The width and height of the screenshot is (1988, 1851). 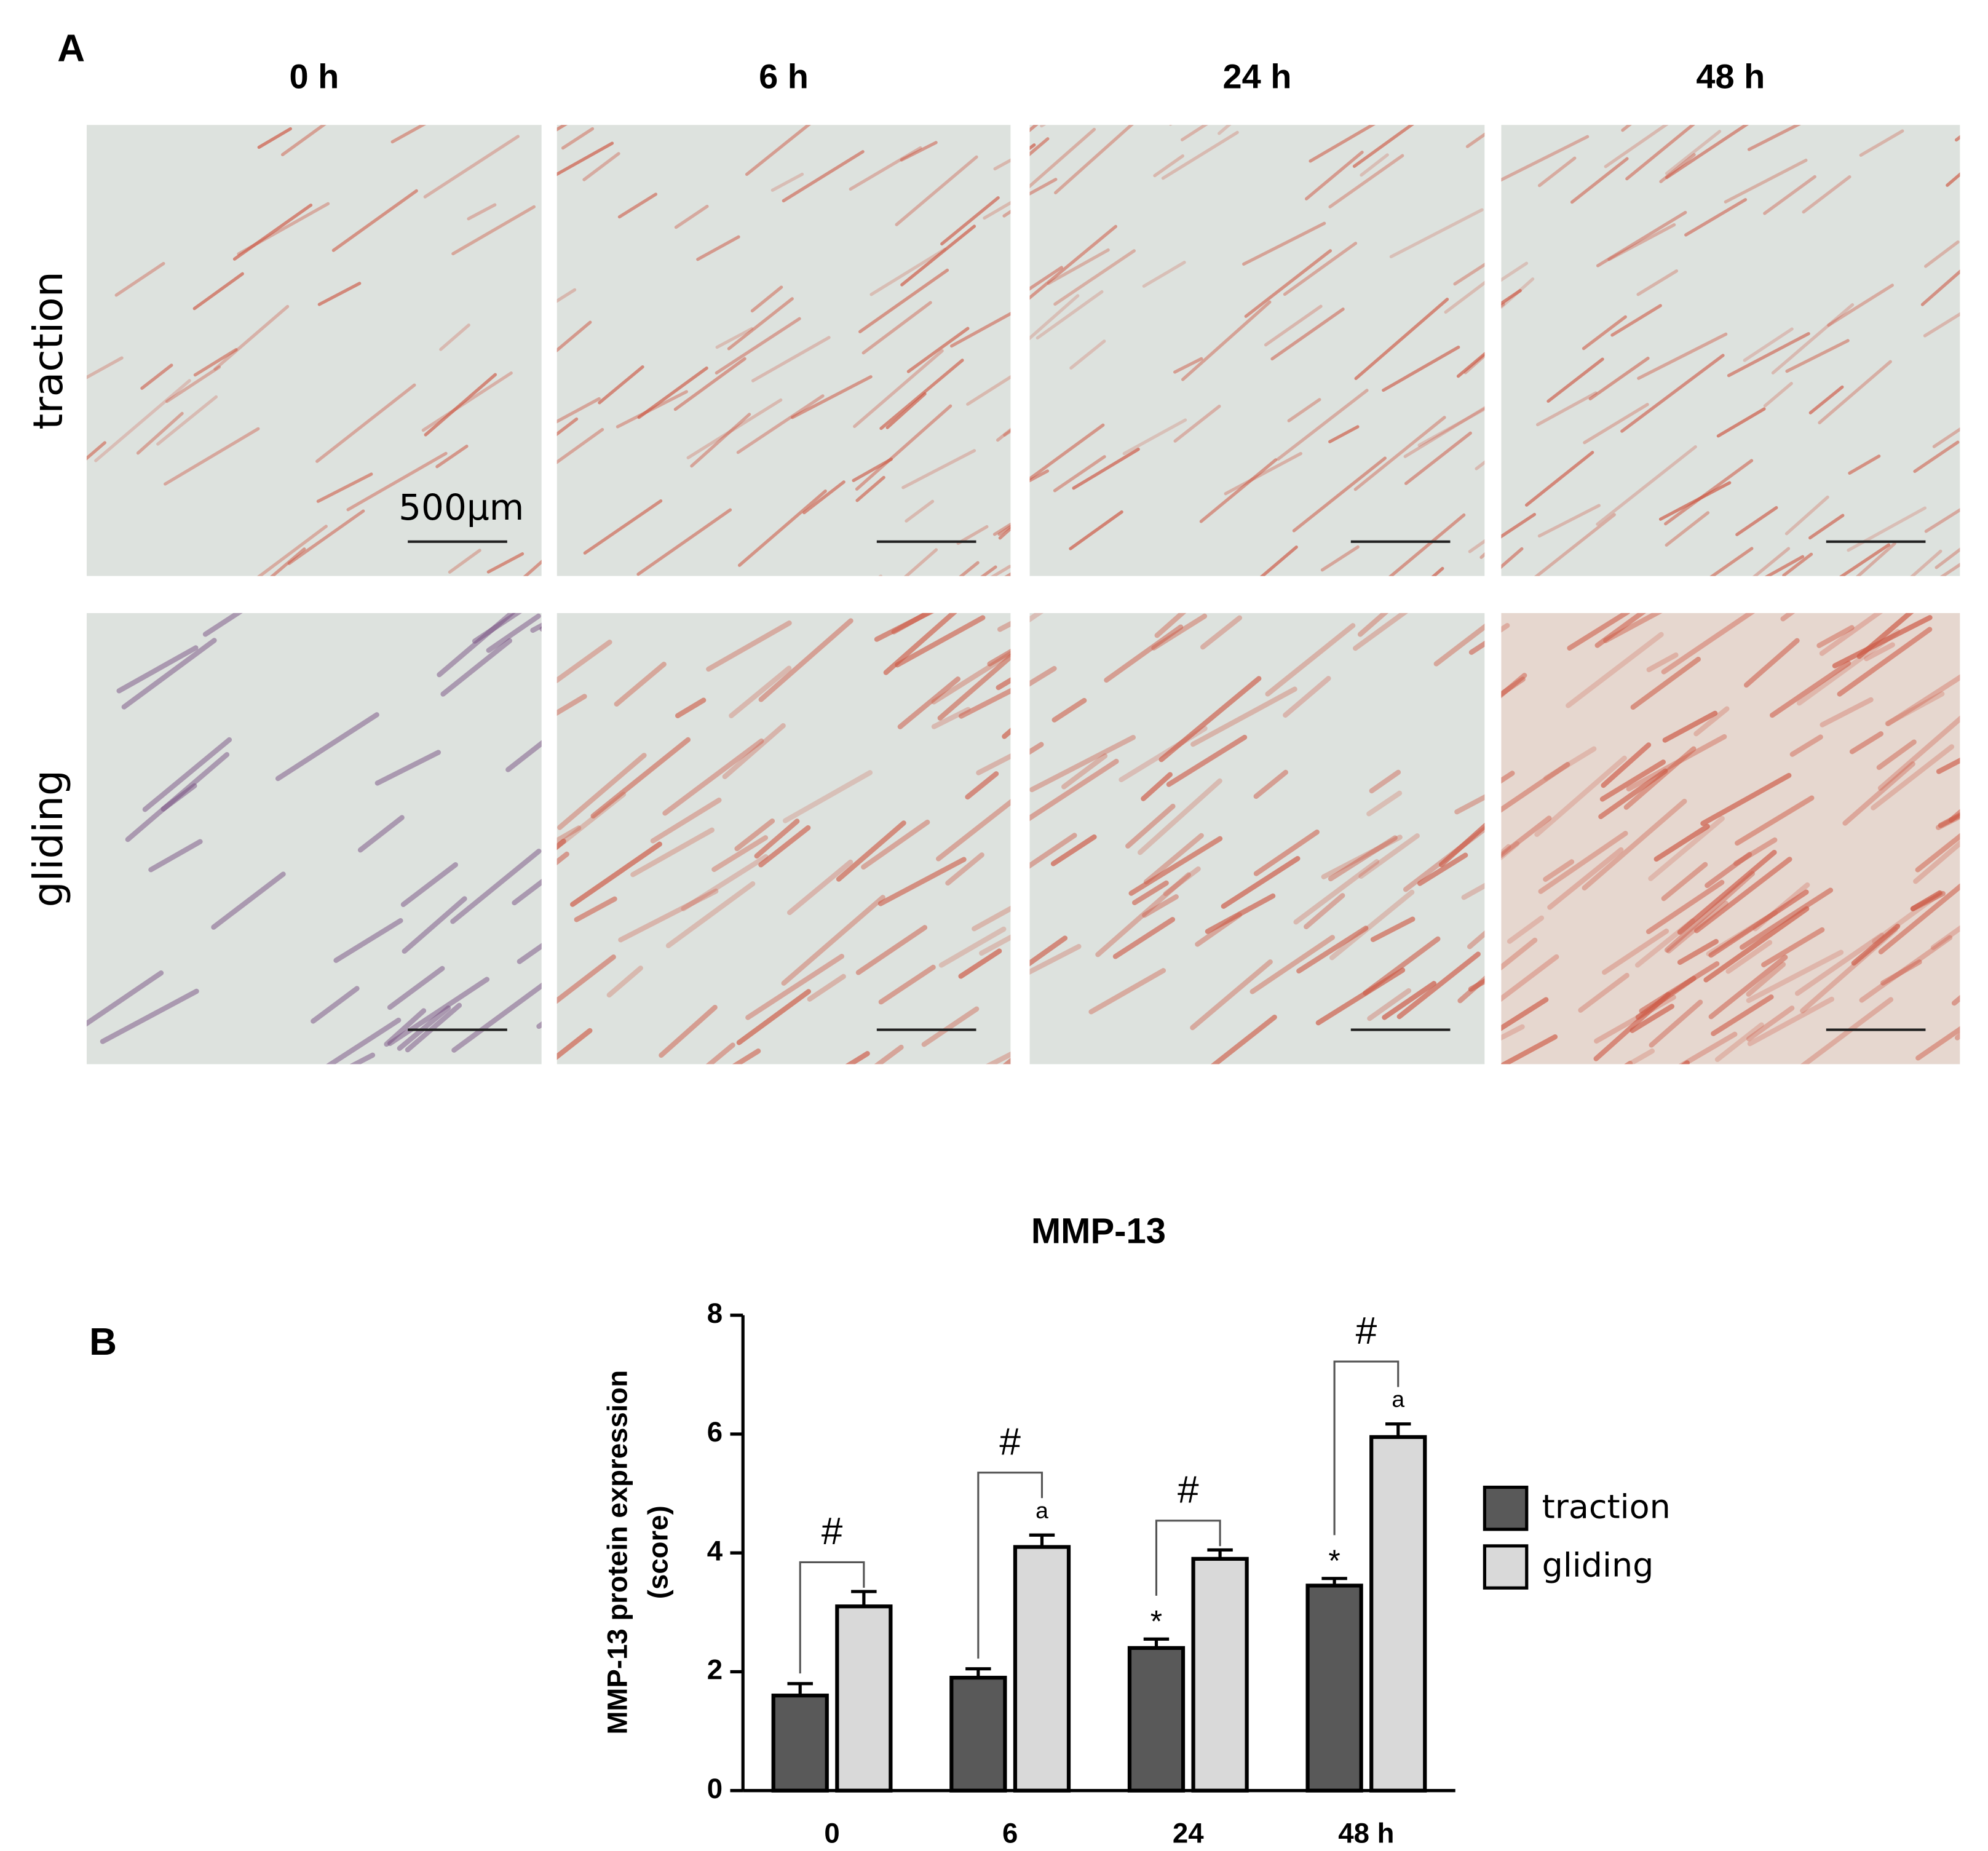 I want to click on x-tick-label: 0, so click(x=831, y=1833).